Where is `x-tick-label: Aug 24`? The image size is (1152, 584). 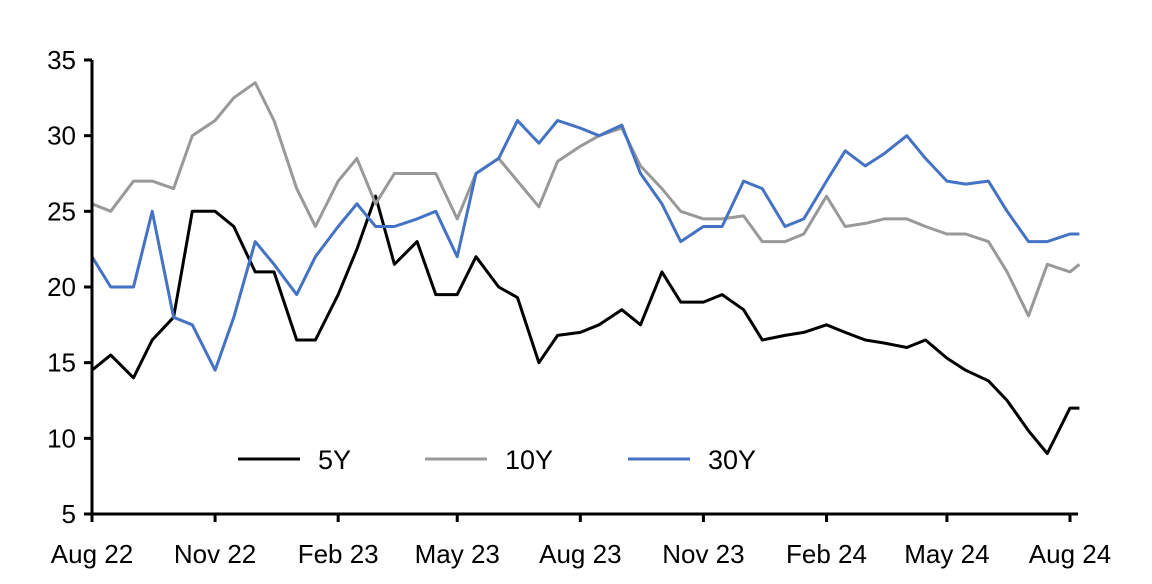 x-tick-label: Aug 24 is located at coordinates (1070, 554).